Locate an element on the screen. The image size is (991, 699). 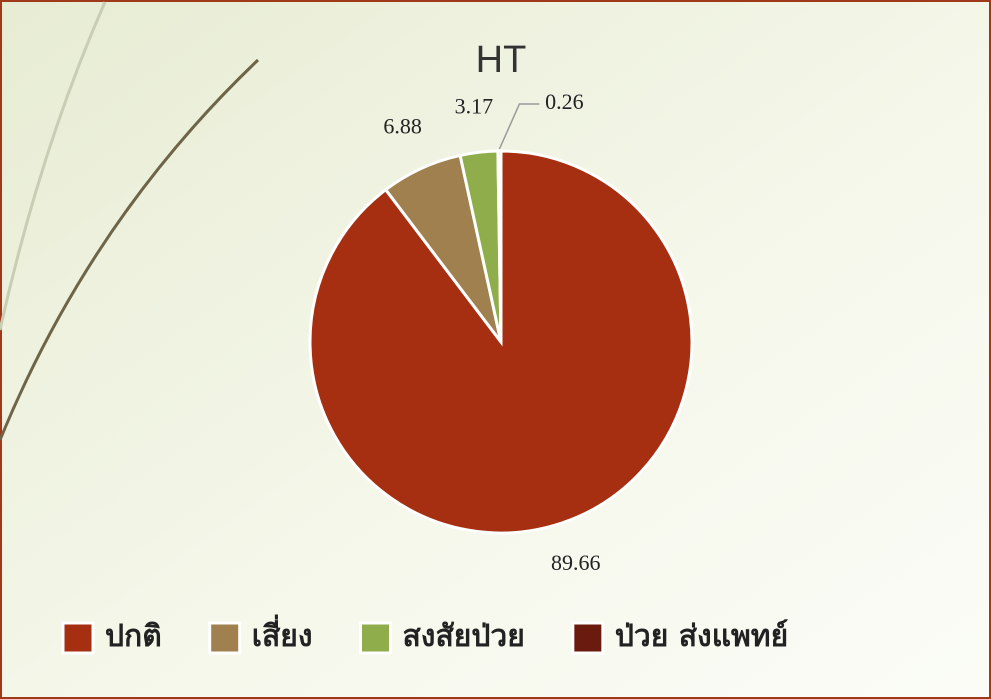
data-label: 89.66 is located at coordinates (576, 562).